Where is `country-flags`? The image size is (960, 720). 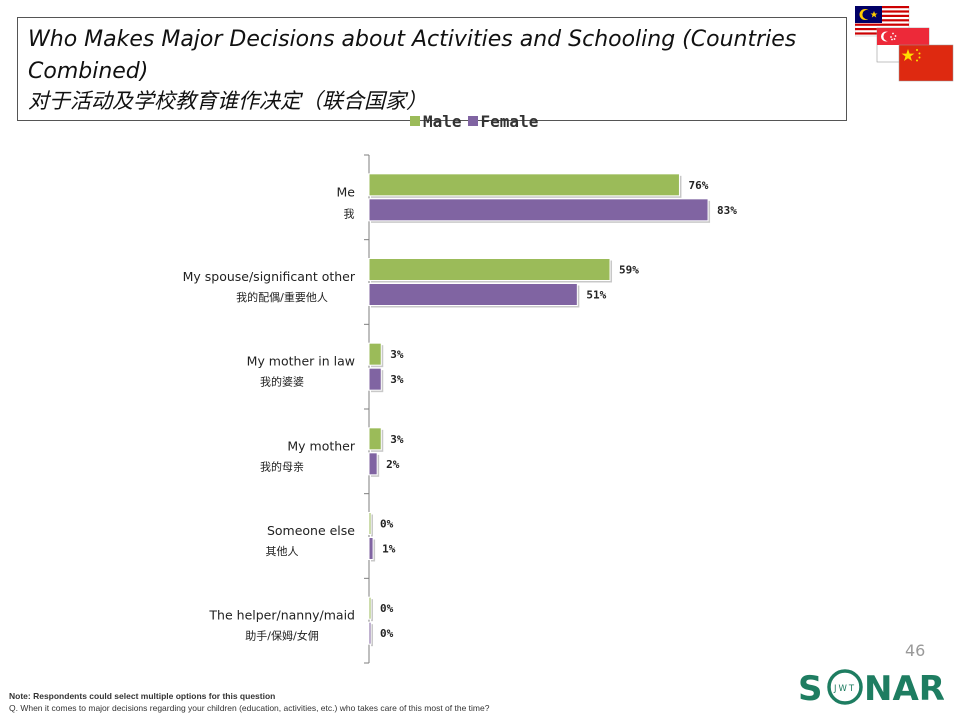 country-flags is located at coordinates (904, 44).